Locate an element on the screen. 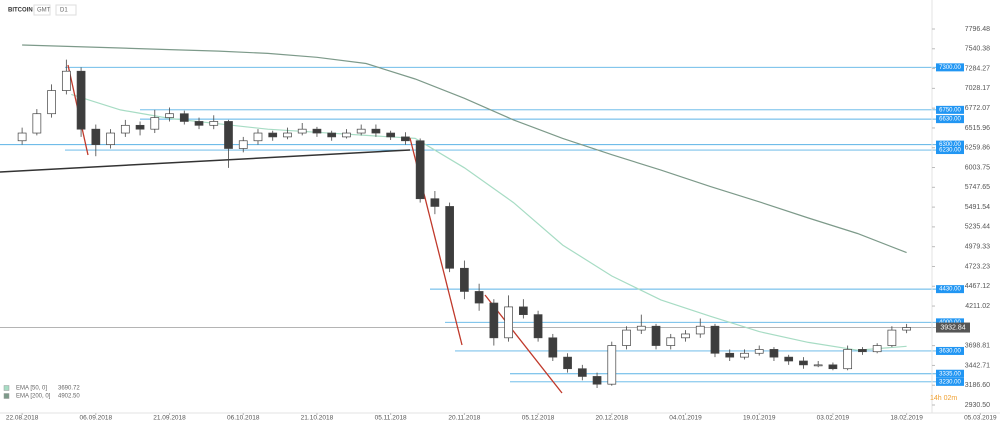 Image resolution: width=1000 pixels, height=423 pixels. level-label: 6300.00 is located at coordinates (950, 145).